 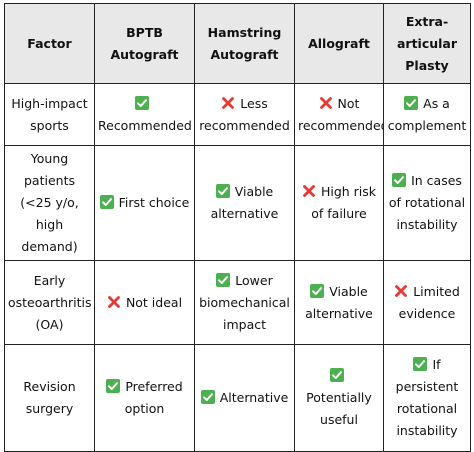 What do you see at coordinates (49, 302) in the screenshot?
I see `factor-cell: Early osteoarthritis (OA)` at bounding box center [49, 302].